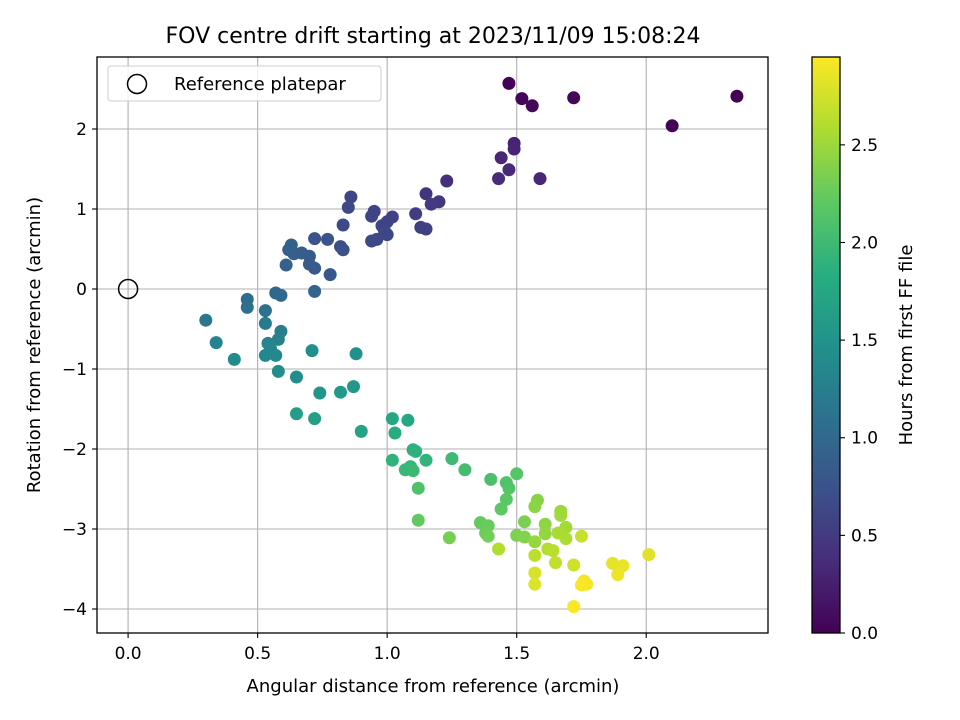  What do you see at coordinates (864, 439) in the screenshot?
I see `colorbar-tick-label: 1.0` at bounding box center [864, 439].